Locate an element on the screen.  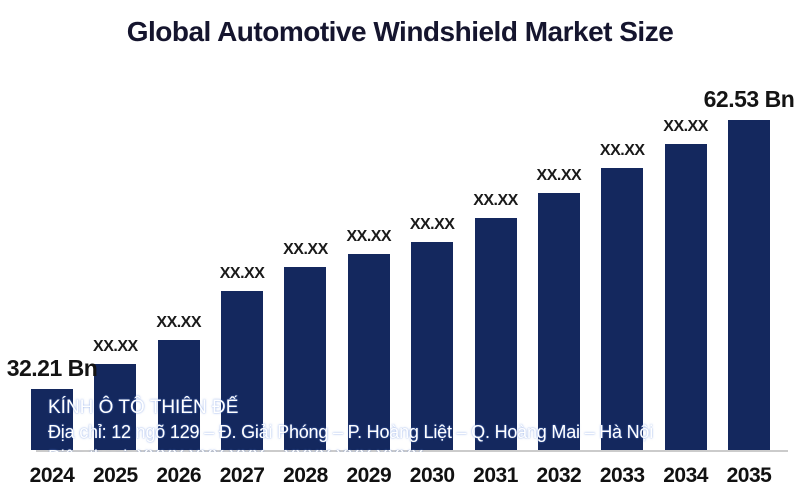
x-axis-label-2031: 2031 is located at coordinates (495, 475).